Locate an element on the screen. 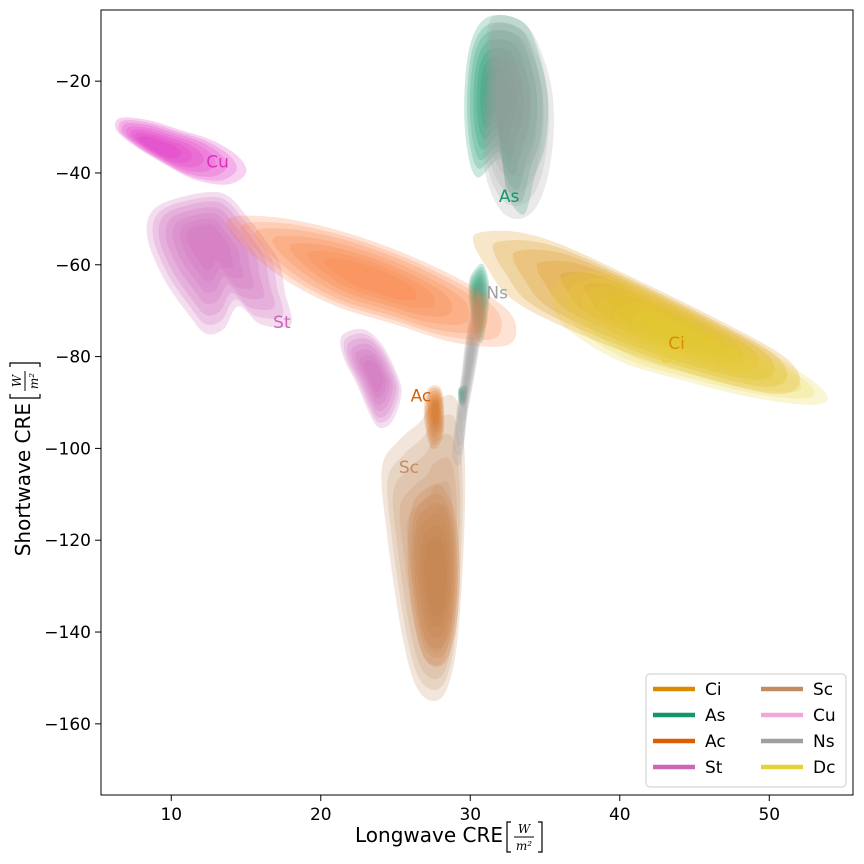 The image size is (864, 864). contour-dc-blob0-level4 is located at coordinates (692, 340).